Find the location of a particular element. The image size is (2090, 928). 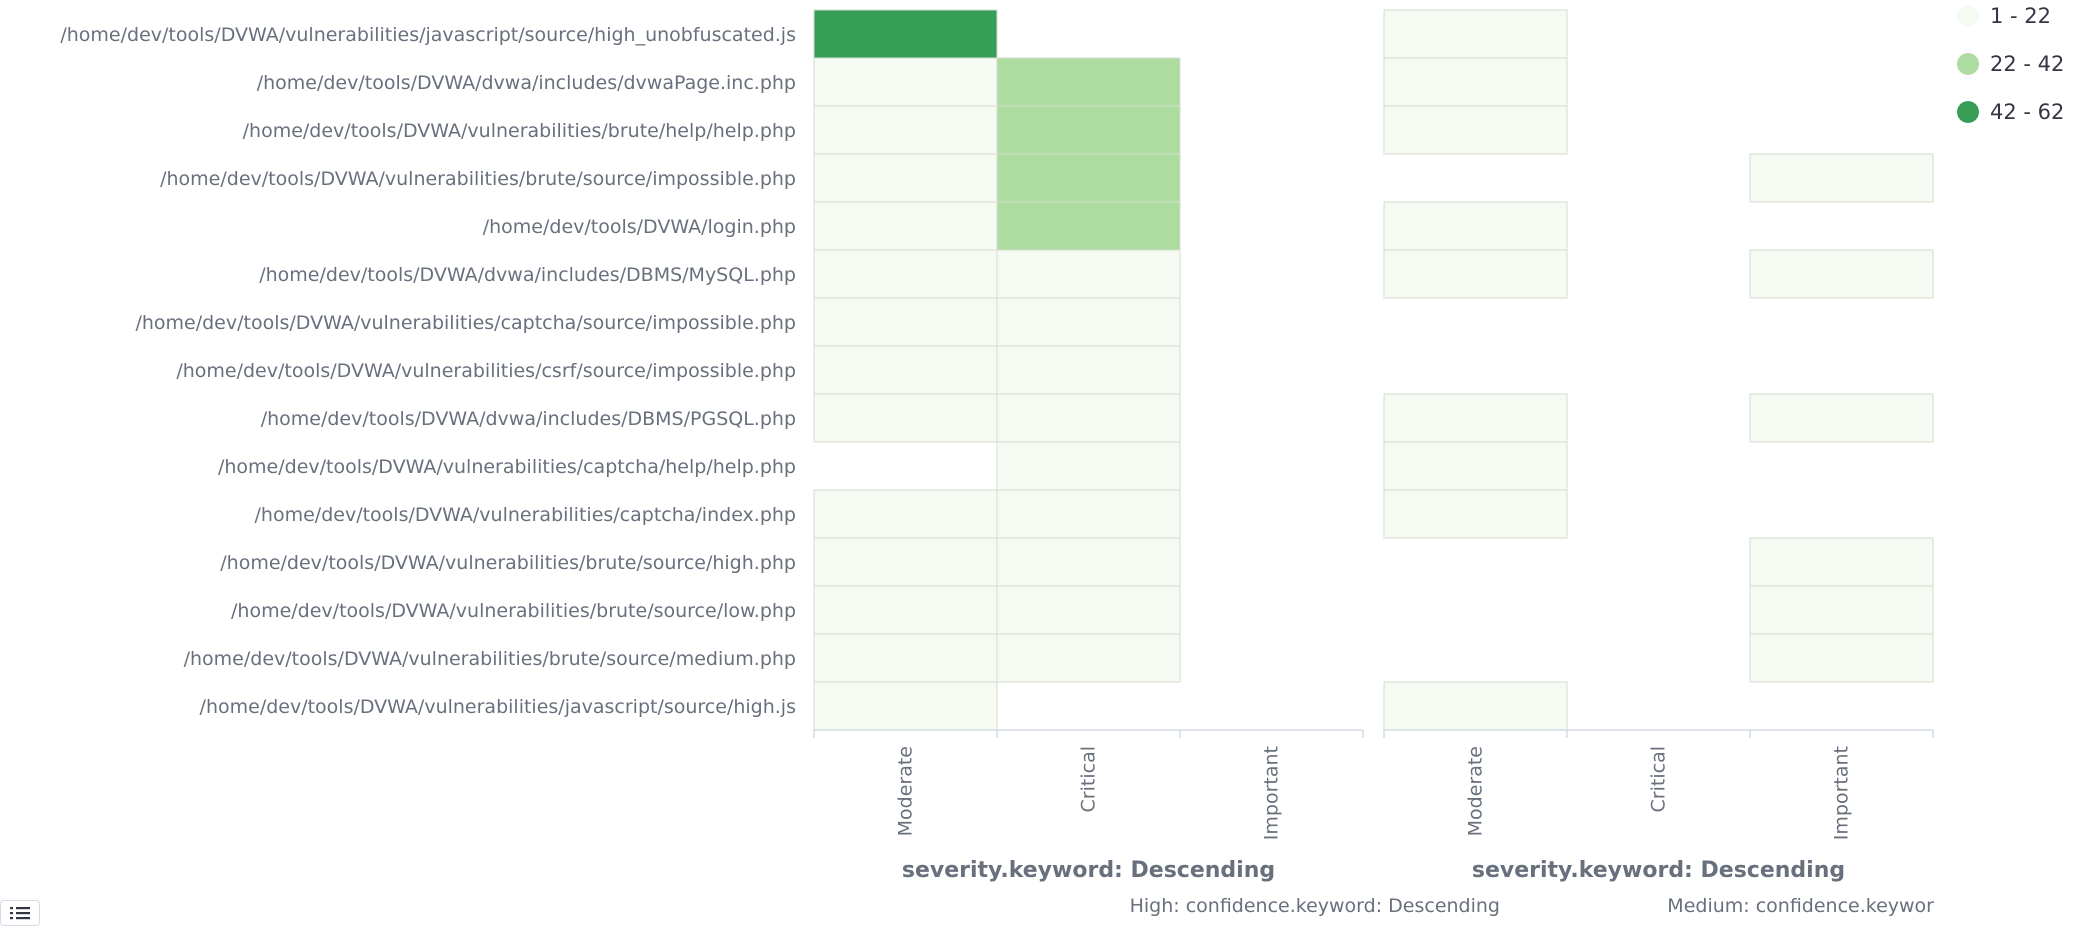

legend-label: 22 - 42 is located at coordinates (2027, 64).